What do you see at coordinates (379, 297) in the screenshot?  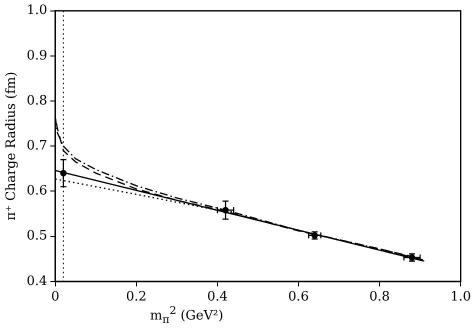 I see `x-tick-label: 0.8` at bounding box center [379, 297].